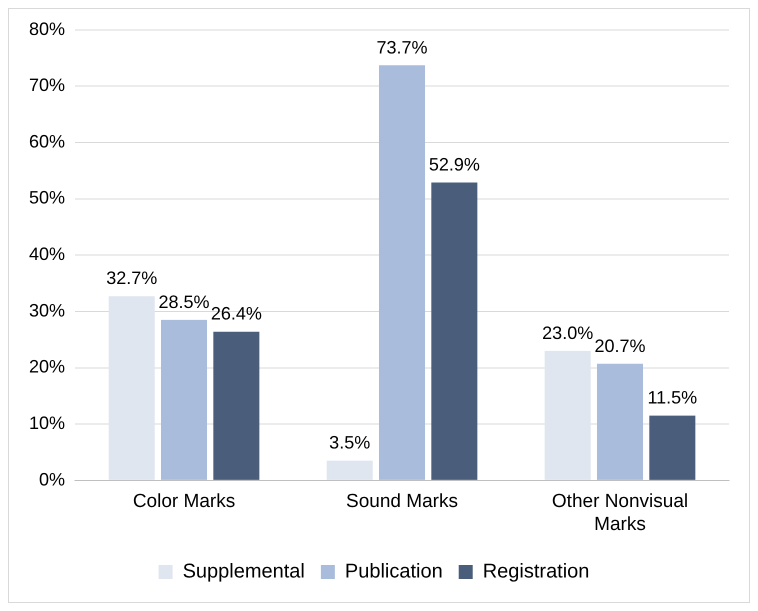 This screenshot has width=758, height=611. Describe the element at coordinates (536, 571) in the screenshot. I see `legend-label: Registration` at that location.